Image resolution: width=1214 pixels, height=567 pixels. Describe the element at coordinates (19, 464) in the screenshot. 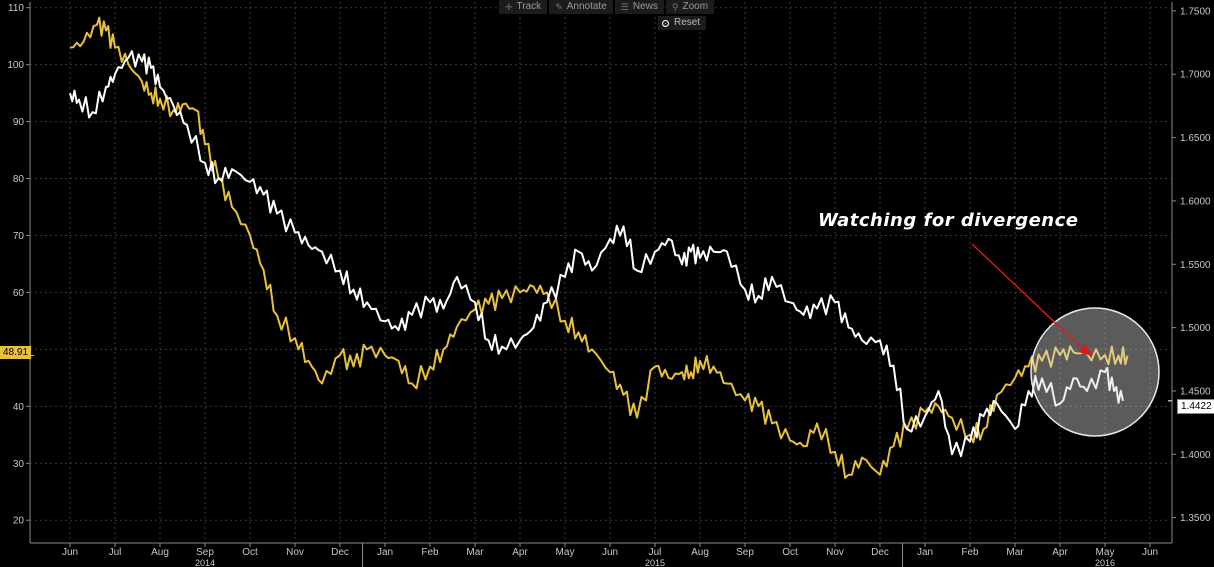

I see `left-tick-label: 30` at that location.